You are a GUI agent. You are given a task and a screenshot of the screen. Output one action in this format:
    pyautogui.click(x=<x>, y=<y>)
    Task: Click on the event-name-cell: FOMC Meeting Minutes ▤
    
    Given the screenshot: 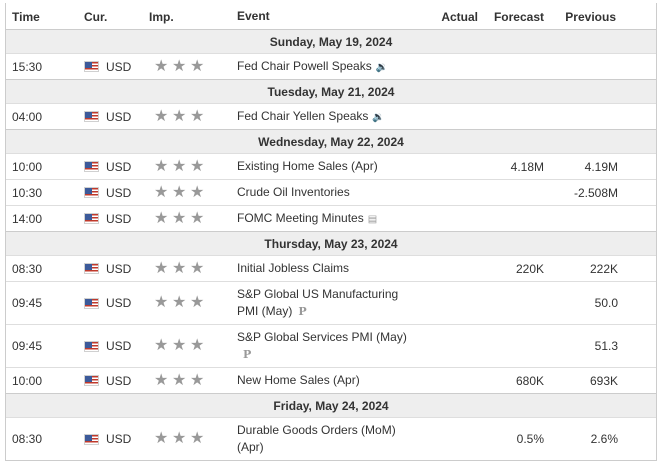 What is the action you would take?
    pyautogui.click(x=325, y=219)
    